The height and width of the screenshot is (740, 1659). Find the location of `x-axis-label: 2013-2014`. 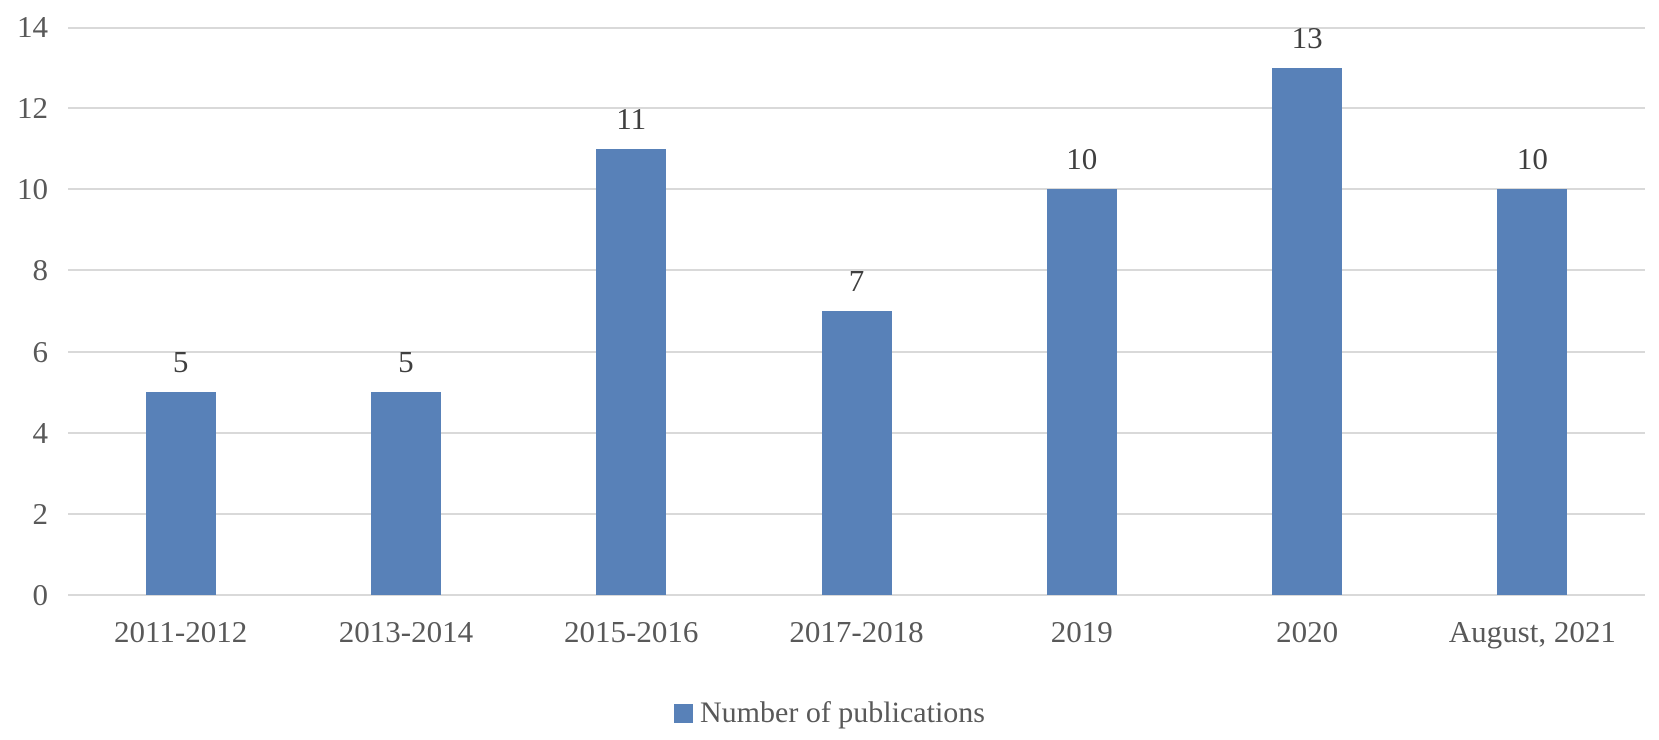

x-axis-label: 2013-2014 is located at coordinates (406, 631).